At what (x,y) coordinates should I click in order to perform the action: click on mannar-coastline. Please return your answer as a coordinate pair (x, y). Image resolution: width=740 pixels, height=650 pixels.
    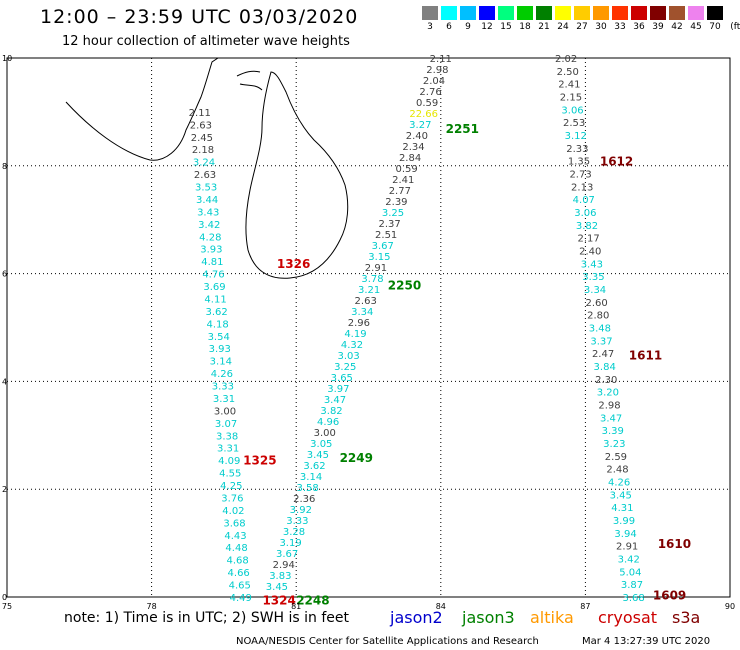
    Looking at the image, I should click on (249, 80).